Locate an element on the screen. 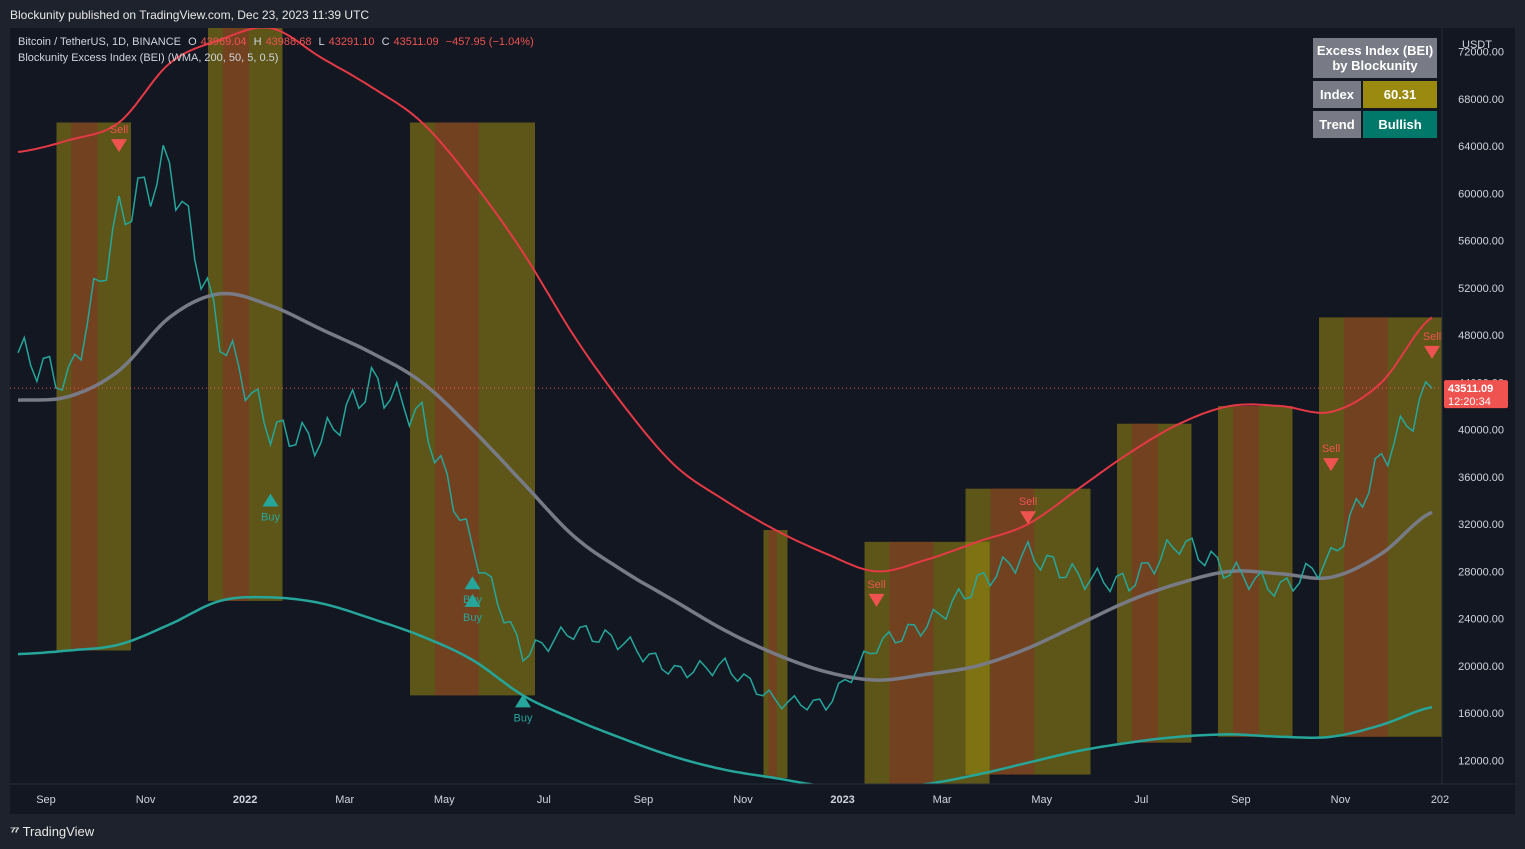 This screenshot has height=849, width=1525. bei-index-value: 60.31 is located at coordinates (1400, 94).